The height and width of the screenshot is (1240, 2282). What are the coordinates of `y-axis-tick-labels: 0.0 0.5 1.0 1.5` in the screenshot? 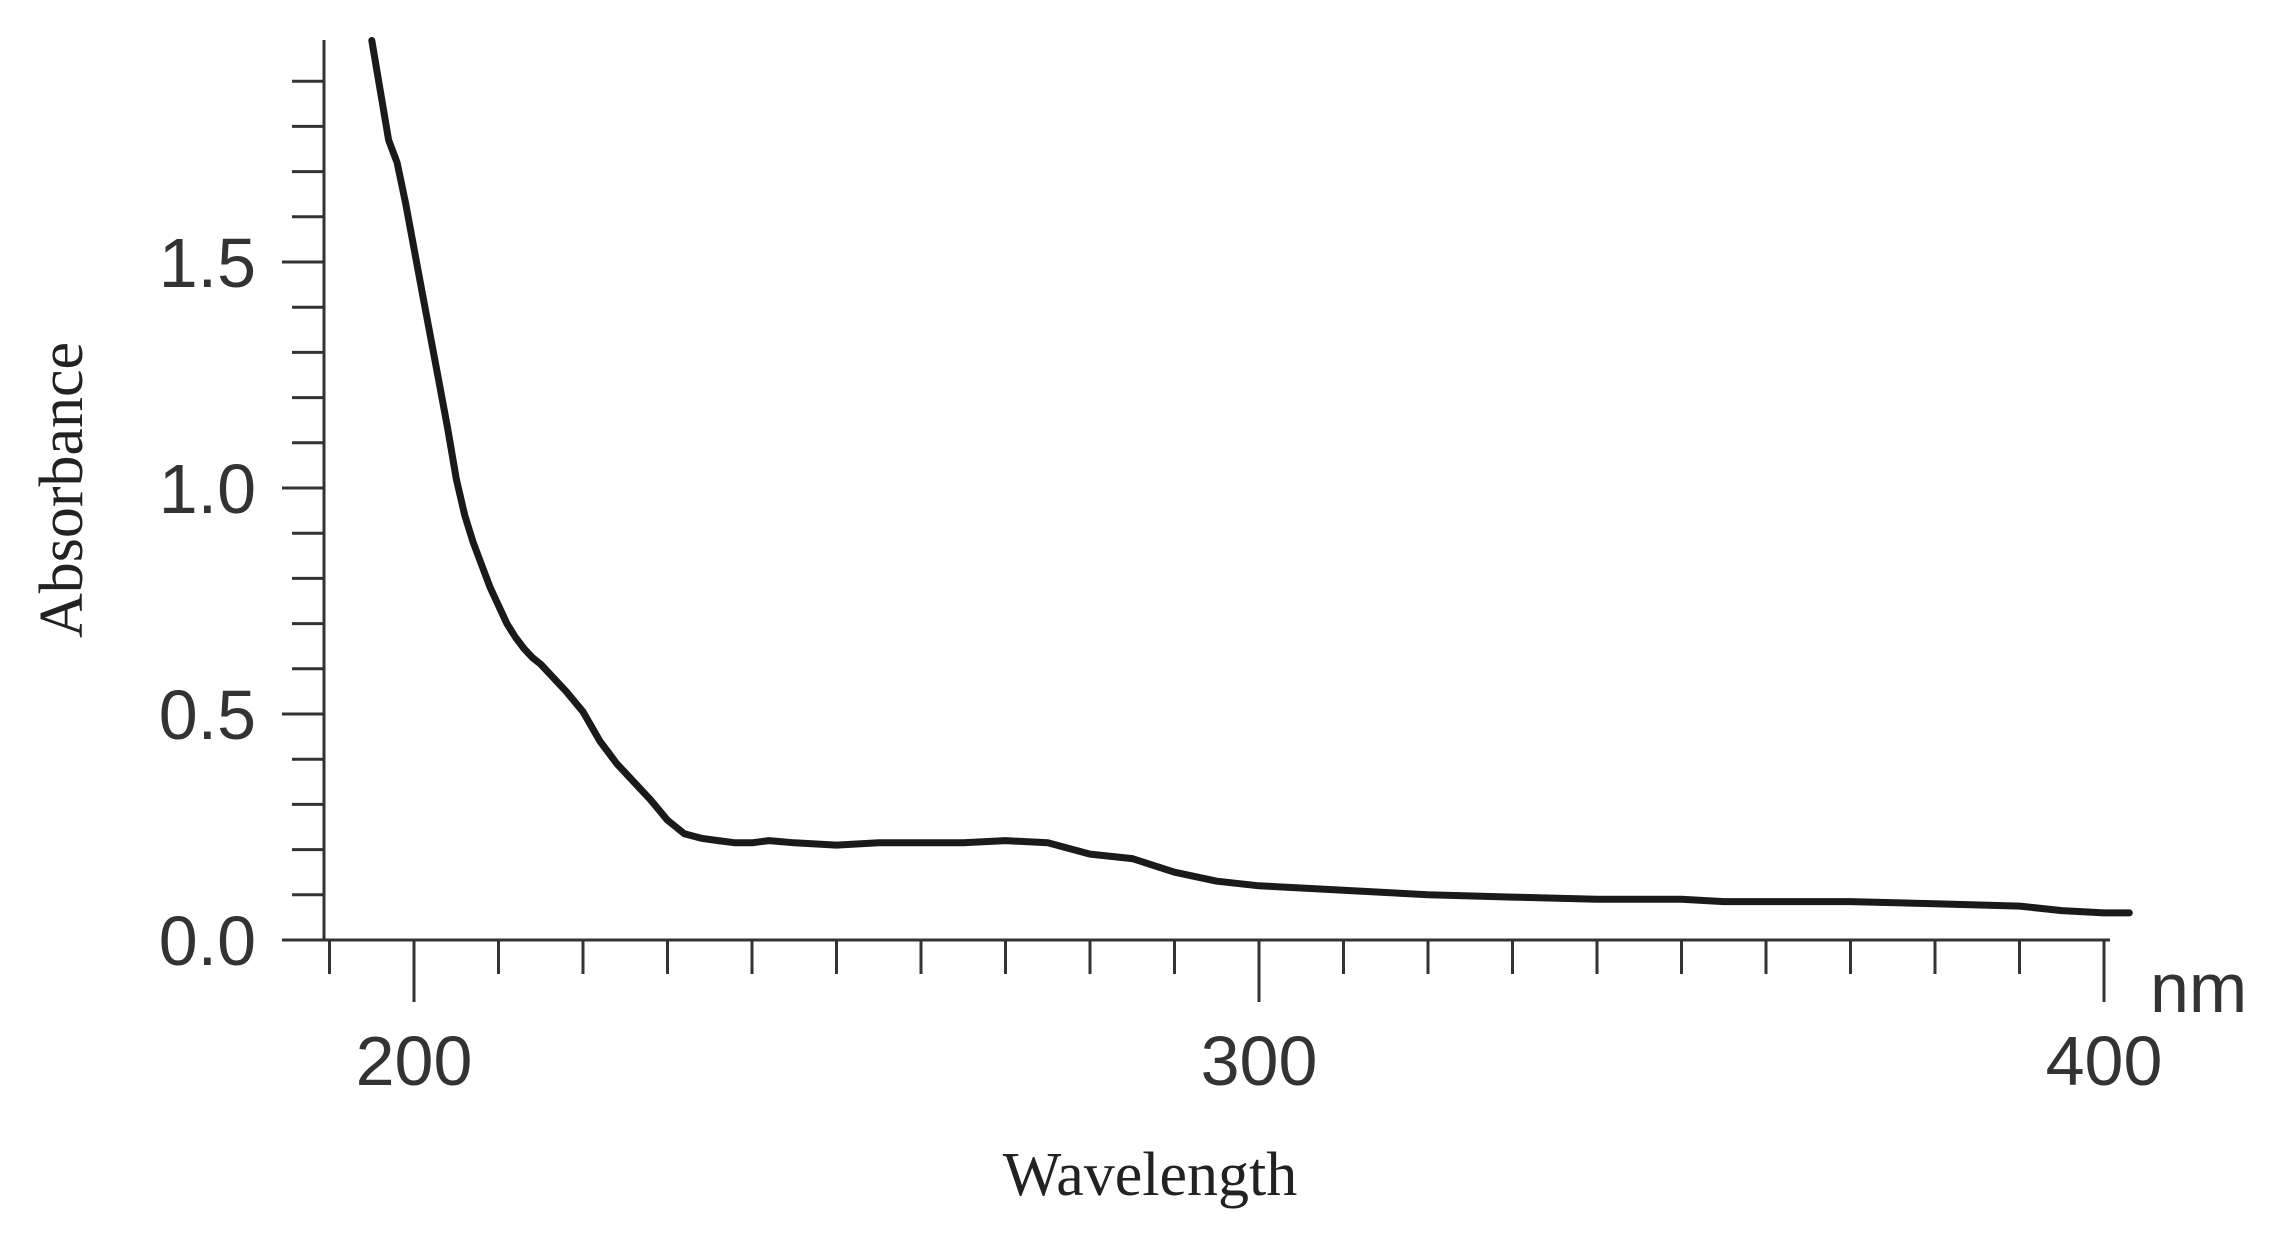 It's located at (207, 602).